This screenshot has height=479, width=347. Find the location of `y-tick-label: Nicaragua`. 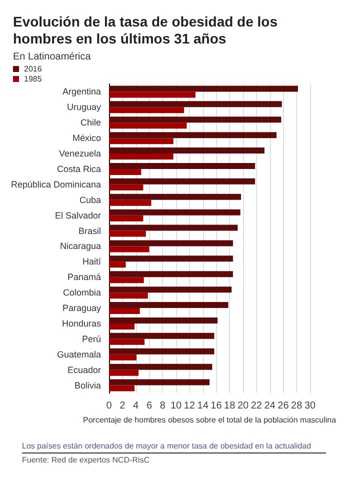

y-tick-label: Nicaragua is located at coordinates (81, 246).